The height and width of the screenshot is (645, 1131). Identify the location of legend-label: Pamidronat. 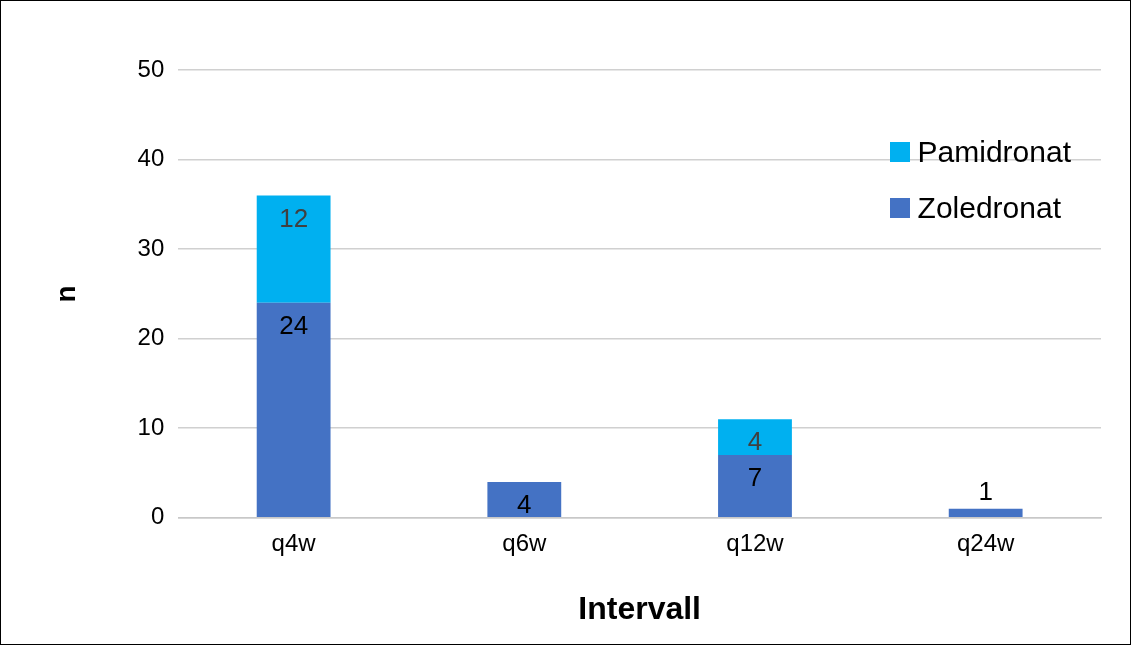
(994, 152).